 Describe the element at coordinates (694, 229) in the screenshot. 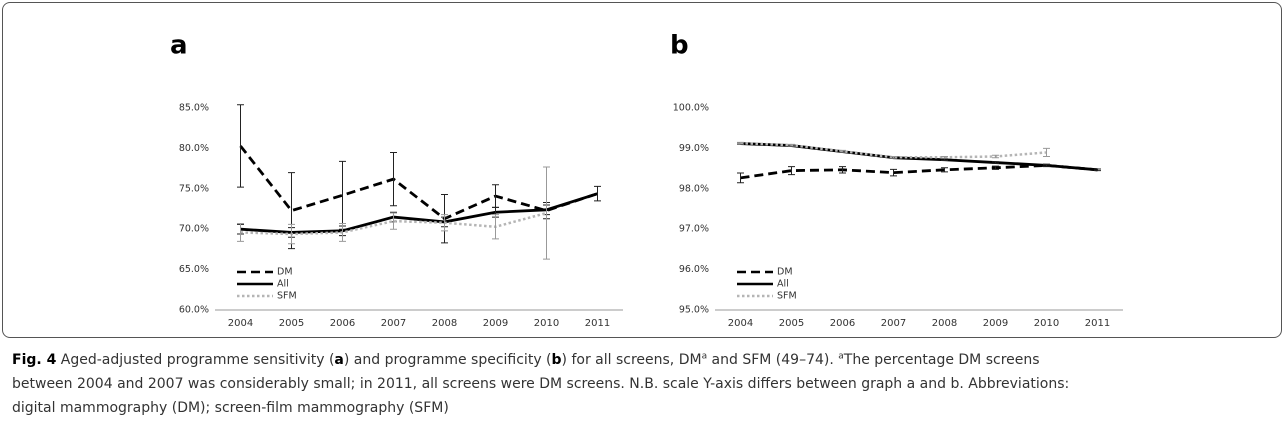

I see `y-tick-label: 97.0%` at that location.